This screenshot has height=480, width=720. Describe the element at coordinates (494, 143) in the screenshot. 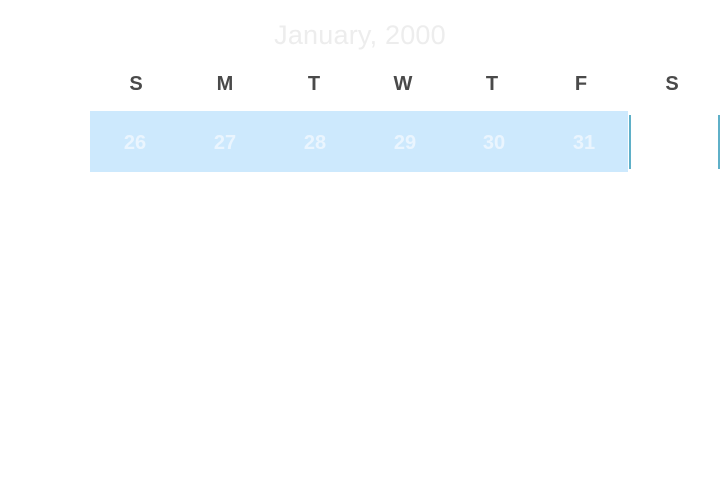

I see `day-cell-30: 30` at that location.